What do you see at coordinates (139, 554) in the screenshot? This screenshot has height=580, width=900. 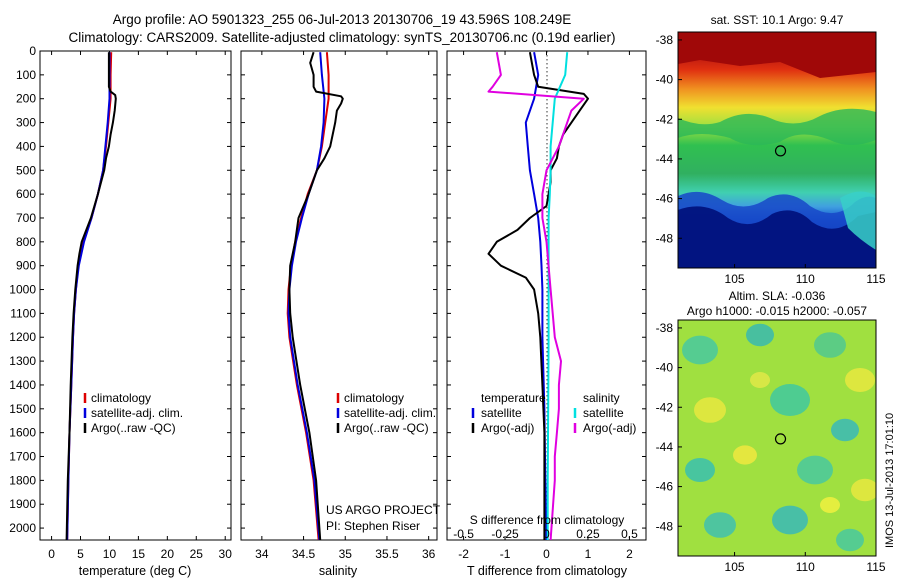 I see `x-tick-label: 15` at bounding box center [139, 554].